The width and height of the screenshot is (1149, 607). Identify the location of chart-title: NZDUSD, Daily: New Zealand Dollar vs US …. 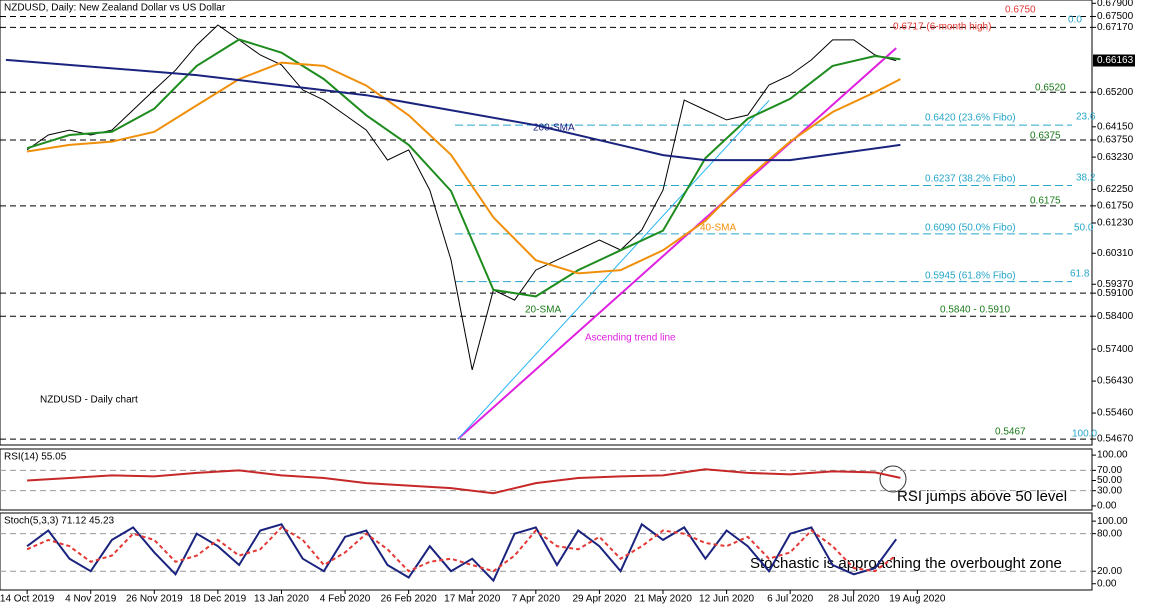
(115, 8).